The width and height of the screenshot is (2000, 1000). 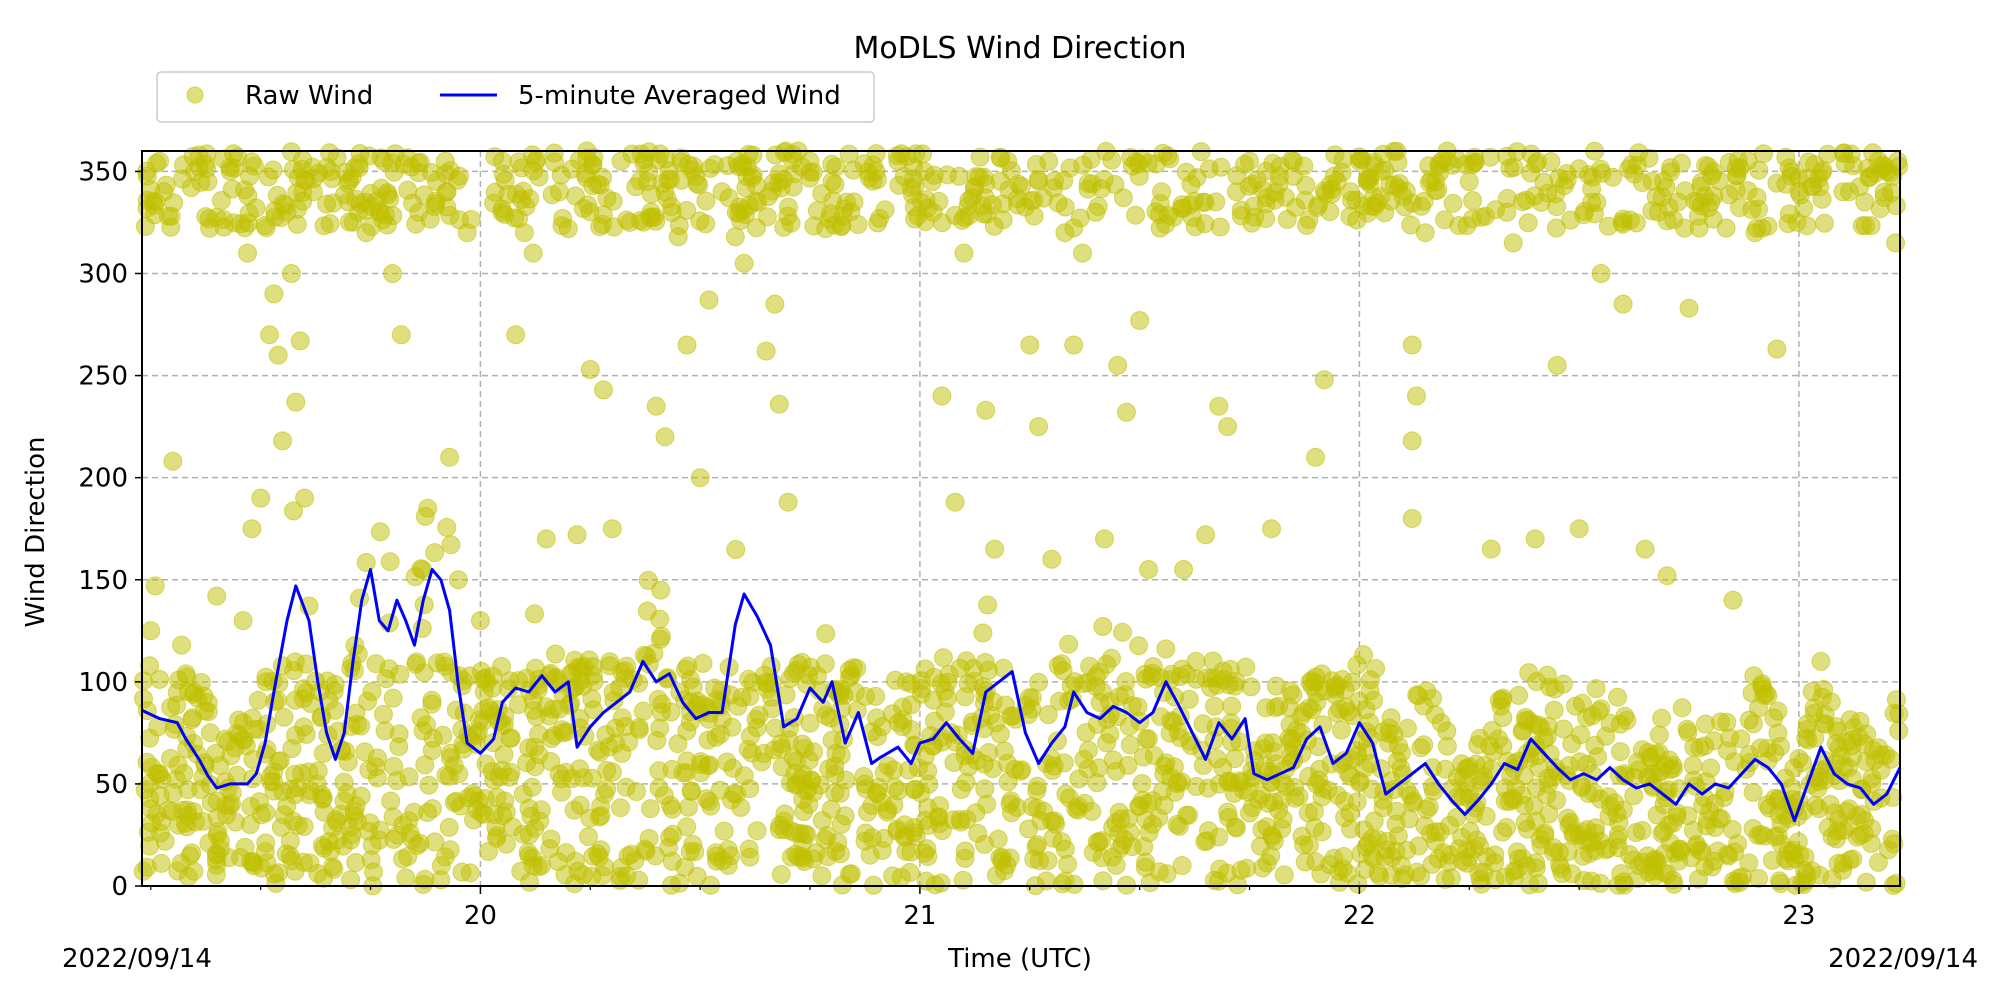 I want to click on legend-raw-wind-label: Raw Wind, so click(x=309, y=96).